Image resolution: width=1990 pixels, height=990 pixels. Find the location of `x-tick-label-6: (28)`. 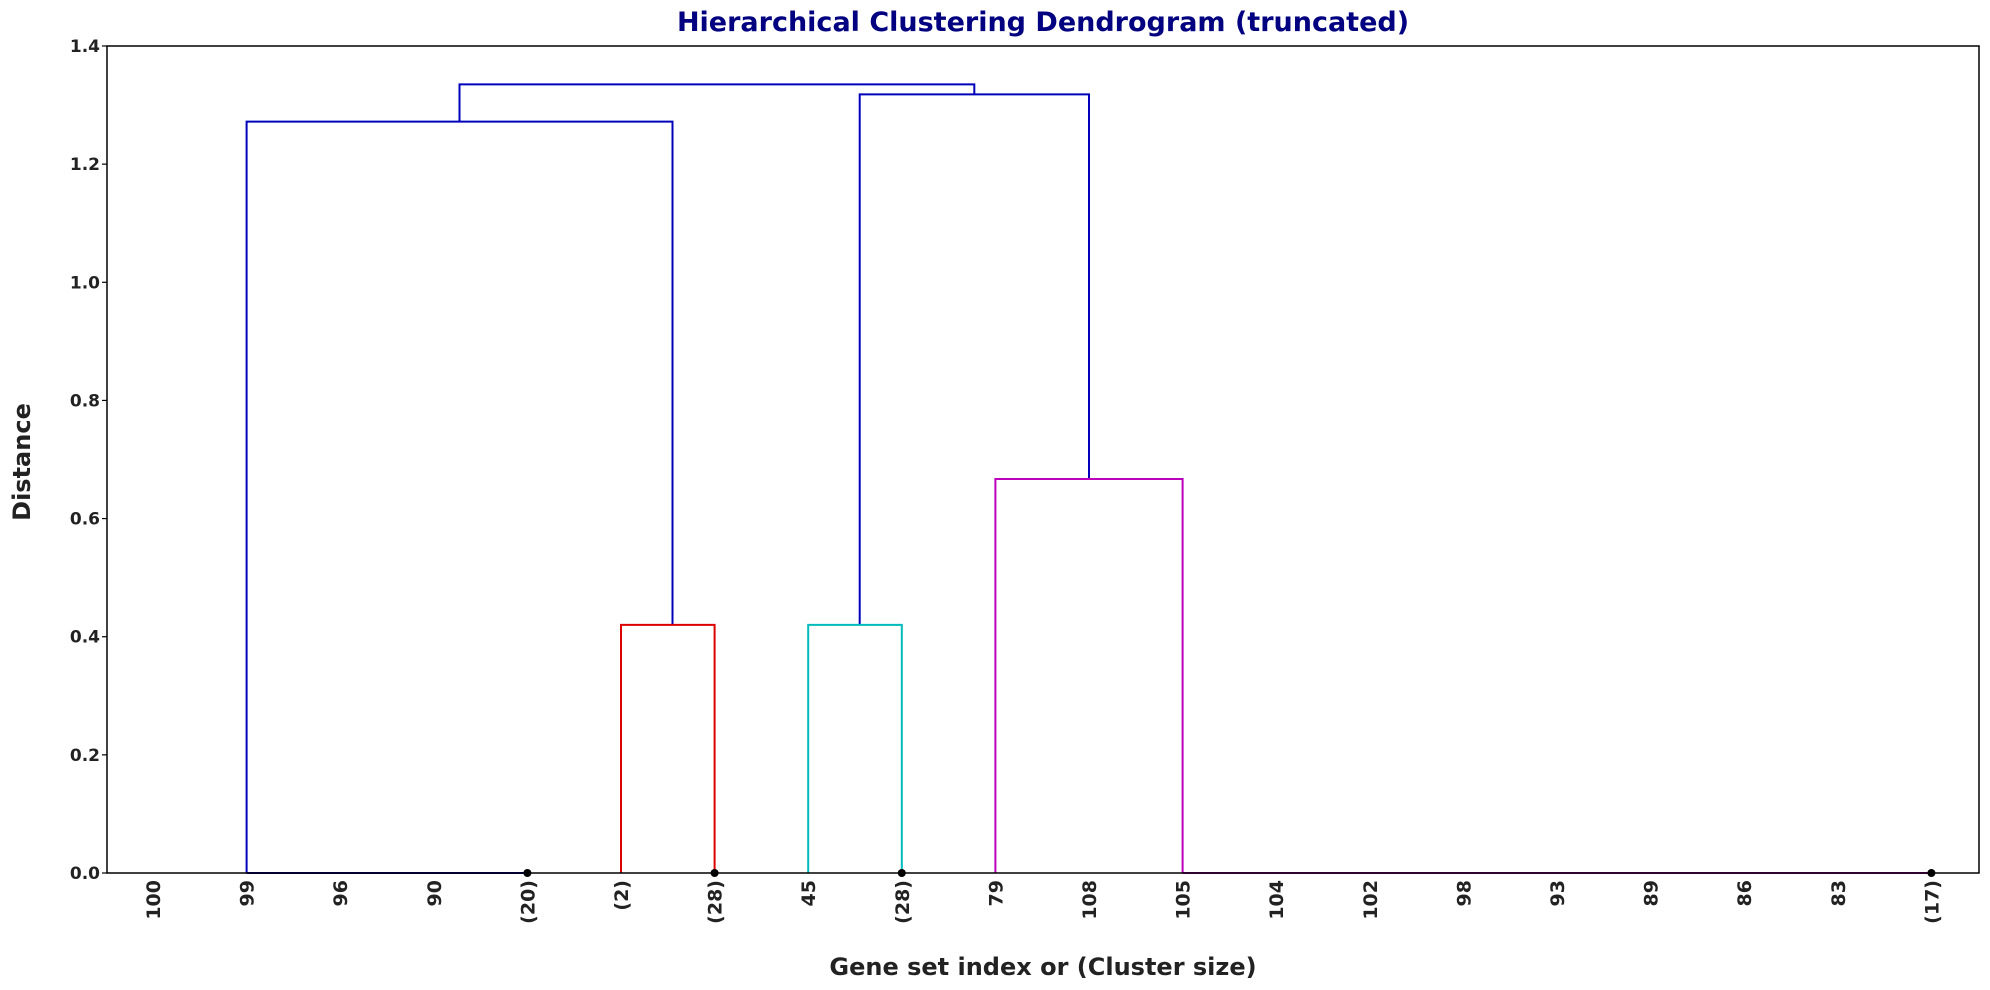

x-tick-label-6: (28) is located at coordinates (716, 902).